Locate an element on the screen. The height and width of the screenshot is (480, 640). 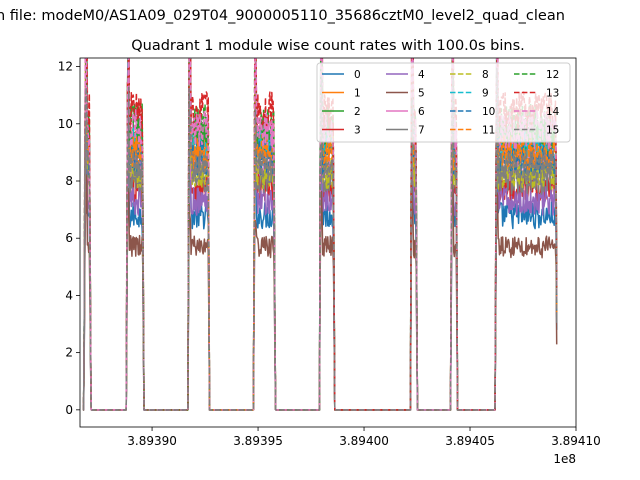
legend-label-5: 5 is located at coordinates (421, 94).